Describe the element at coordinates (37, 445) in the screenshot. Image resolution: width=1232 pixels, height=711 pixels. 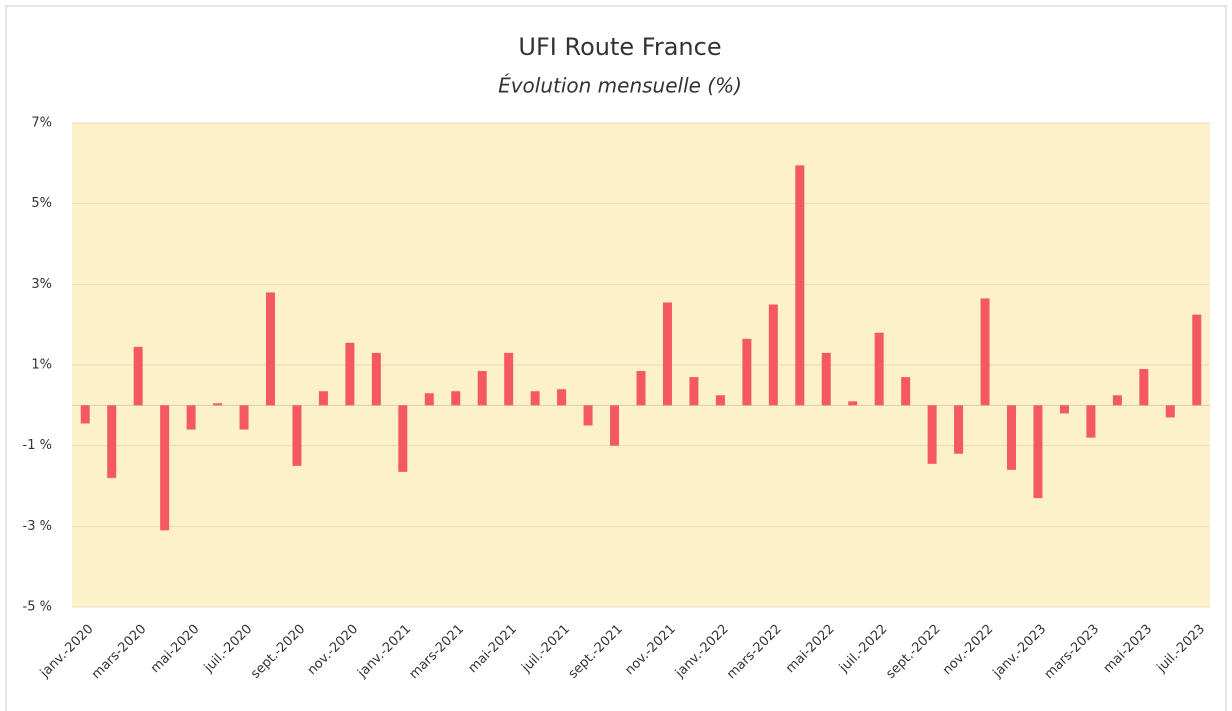
I see `y-tick-label: -1 %` at that location.